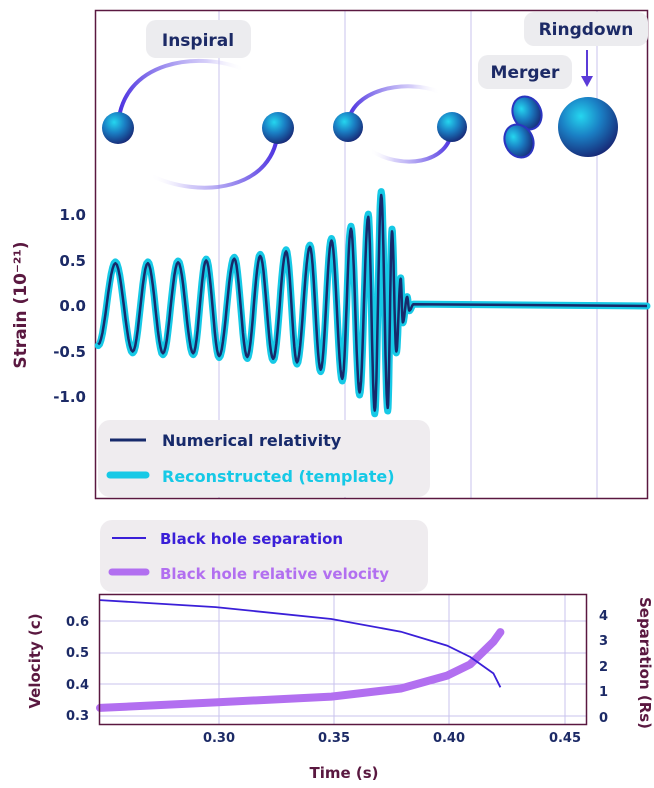  I want to click on x-ticks: 0.30 0.35 0.40 0.45, so click(392, 738).